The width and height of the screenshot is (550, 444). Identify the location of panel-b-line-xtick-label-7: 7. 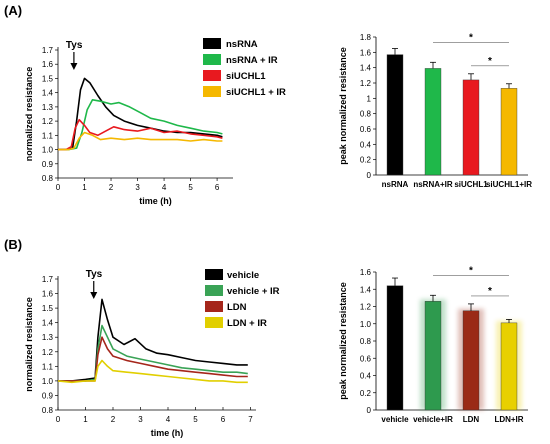
(250, 419).